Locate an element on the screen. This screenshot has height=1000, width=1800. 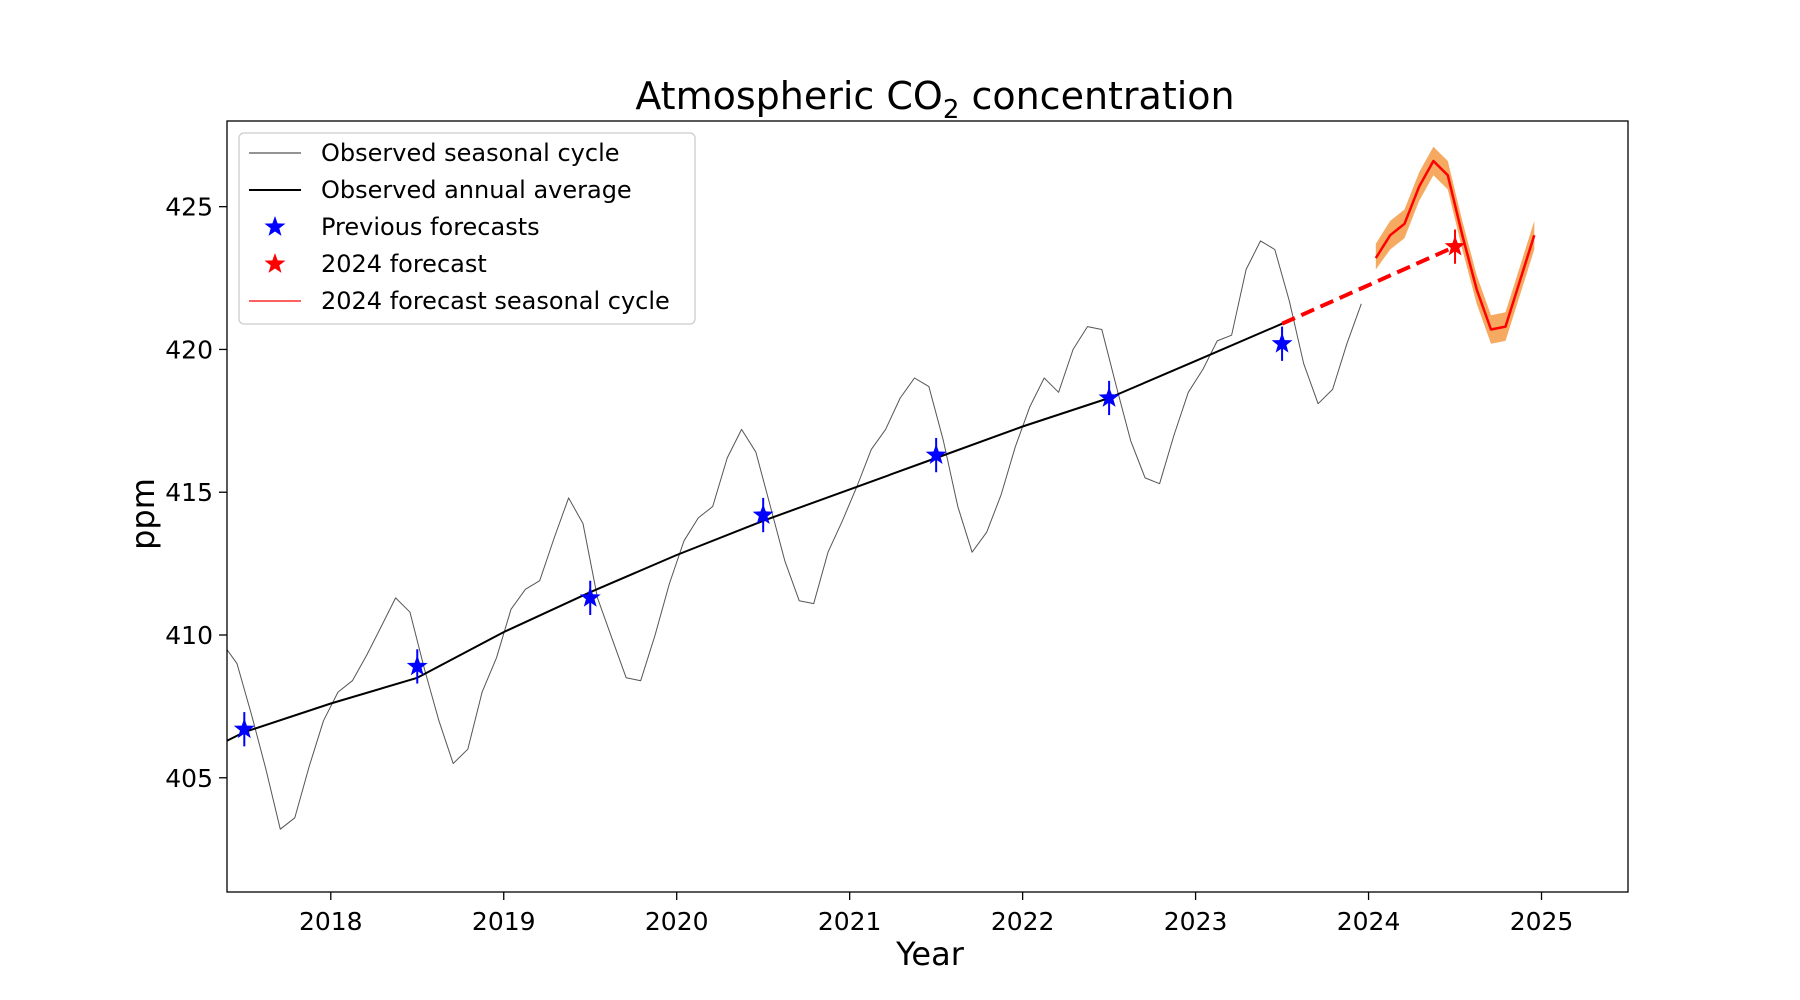
x-tick-label: 2020 is located at coordinates (677, 921).